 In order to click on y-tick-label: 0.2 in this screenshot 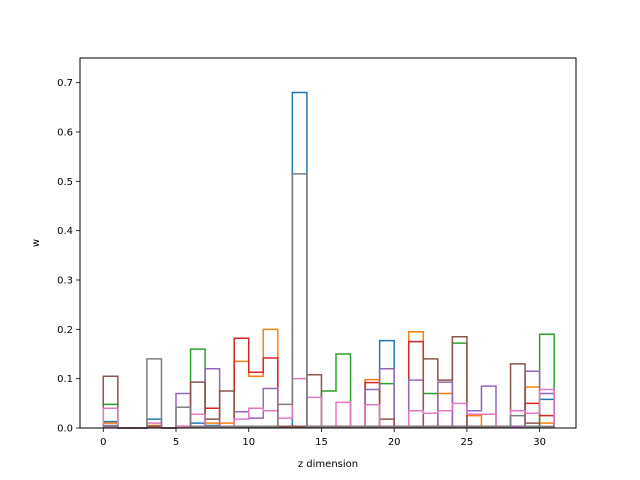, I will do `click(65, 330)`.